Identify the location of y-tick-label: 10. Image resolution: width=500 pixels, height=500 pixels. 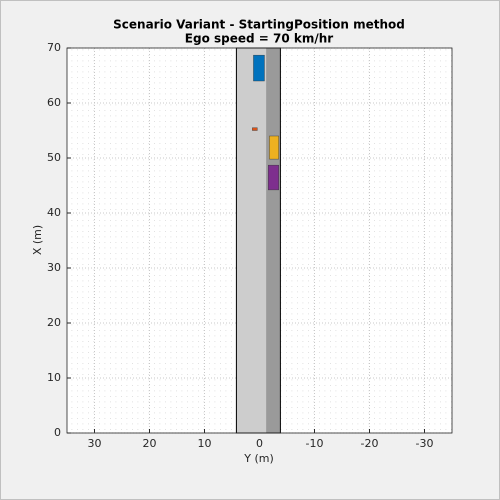
(54, 377).